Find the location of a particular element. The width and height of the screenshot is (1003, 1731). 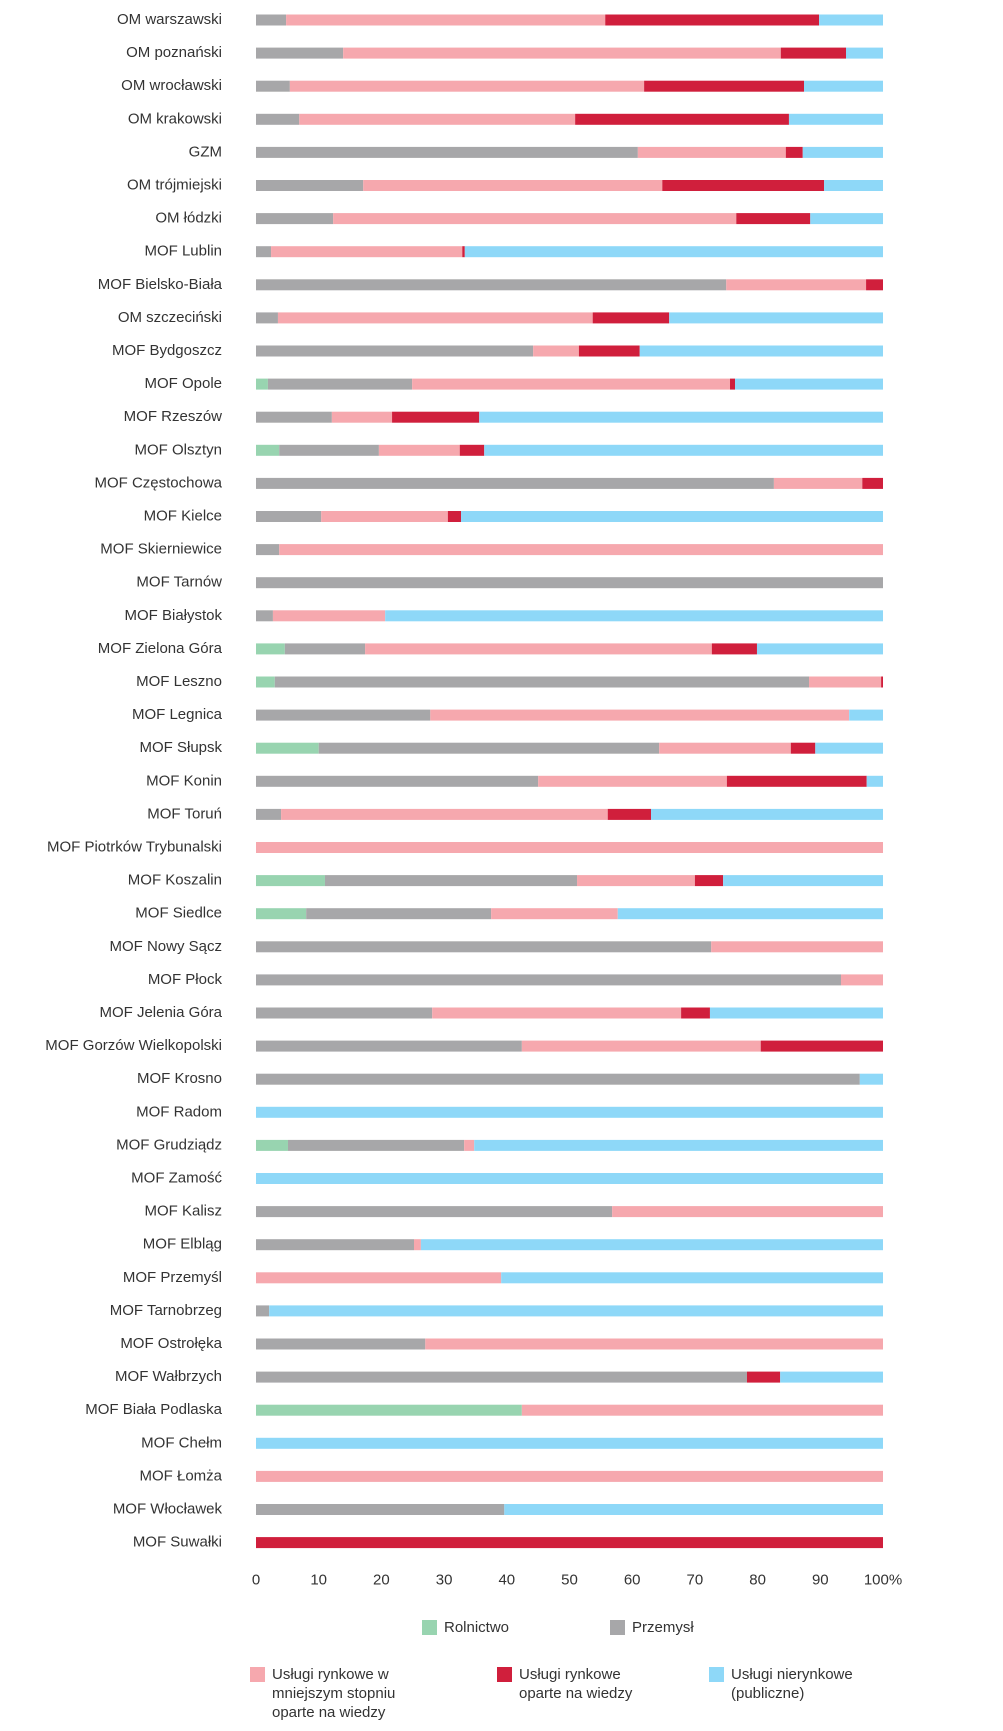

y-tick-label: OM warszawski is located at coordinates (169, 19).